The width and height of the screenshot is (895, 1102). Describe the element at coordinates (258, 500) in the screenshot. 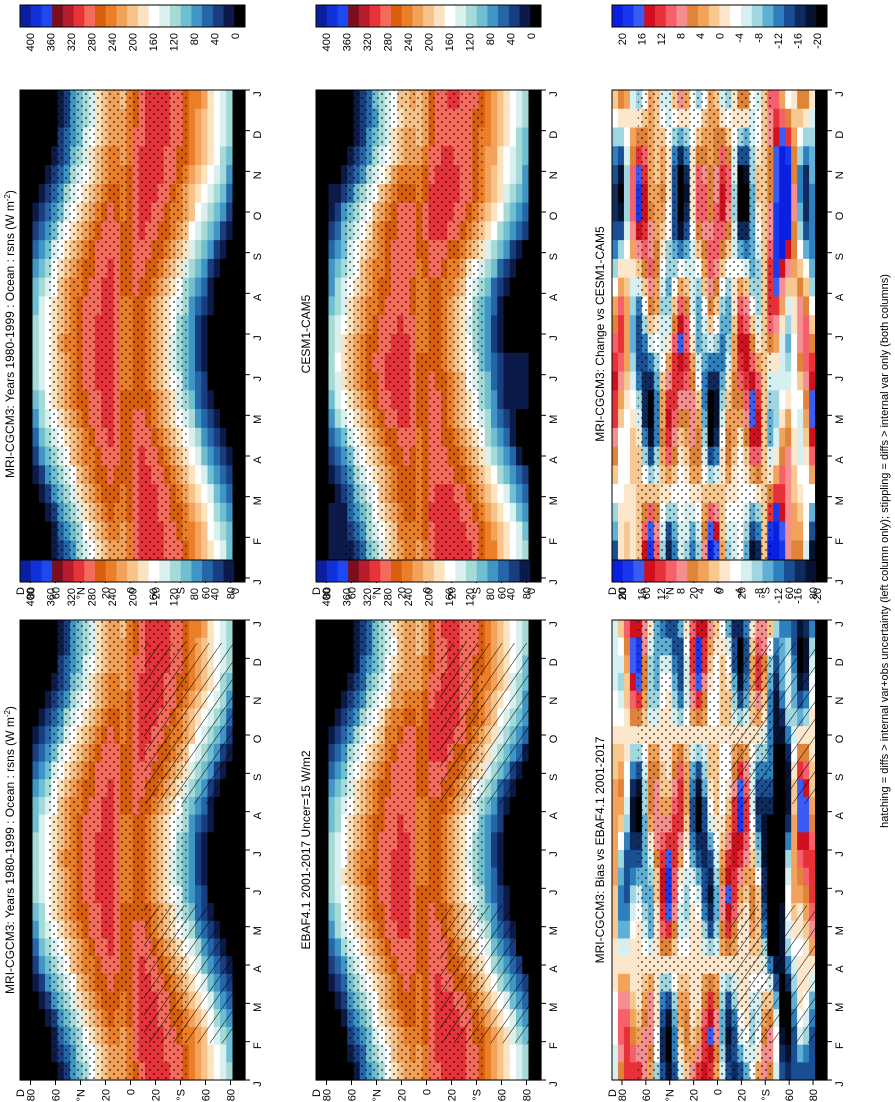

I see `month-tick-label: M` at that location.